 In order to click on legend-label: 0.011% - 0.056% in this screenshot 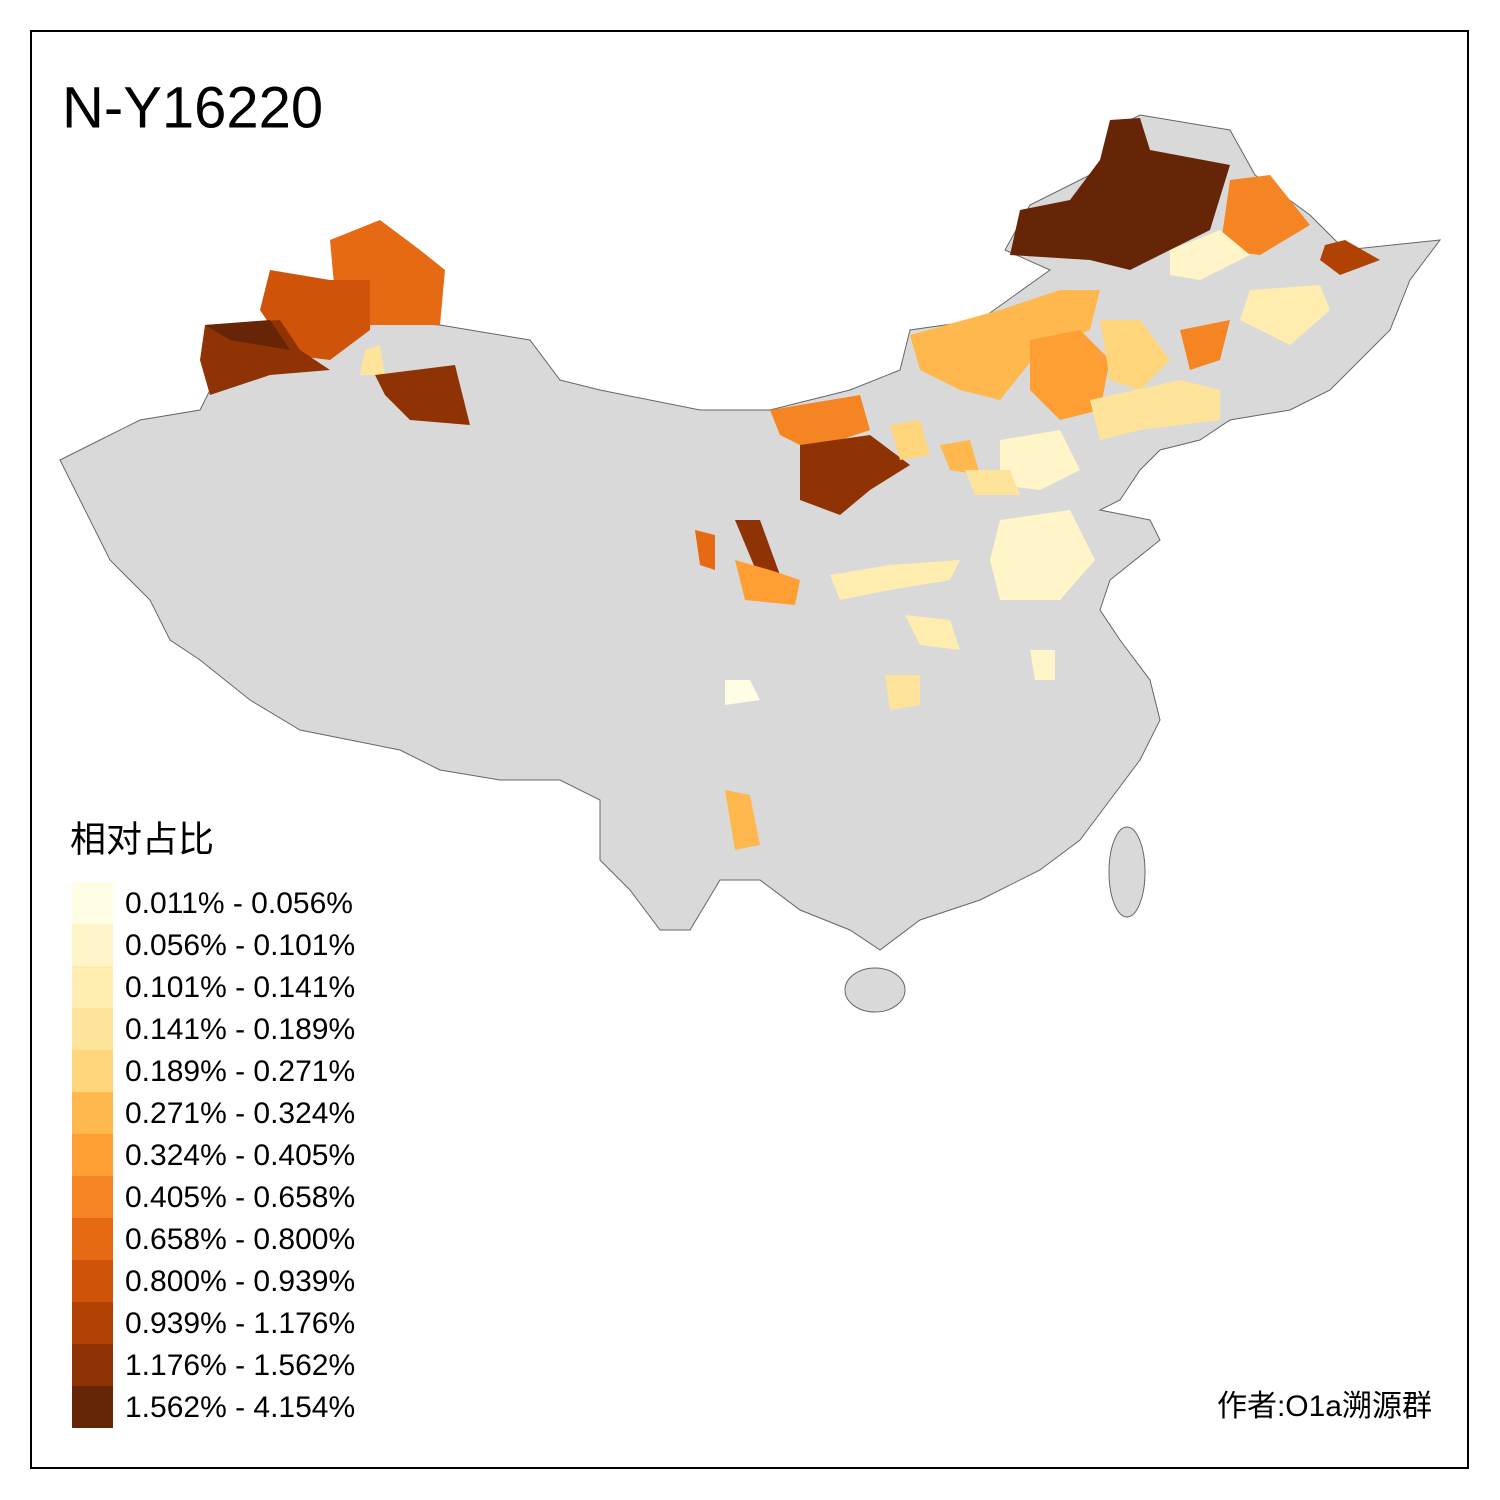, I will do `click(239, 903)`.